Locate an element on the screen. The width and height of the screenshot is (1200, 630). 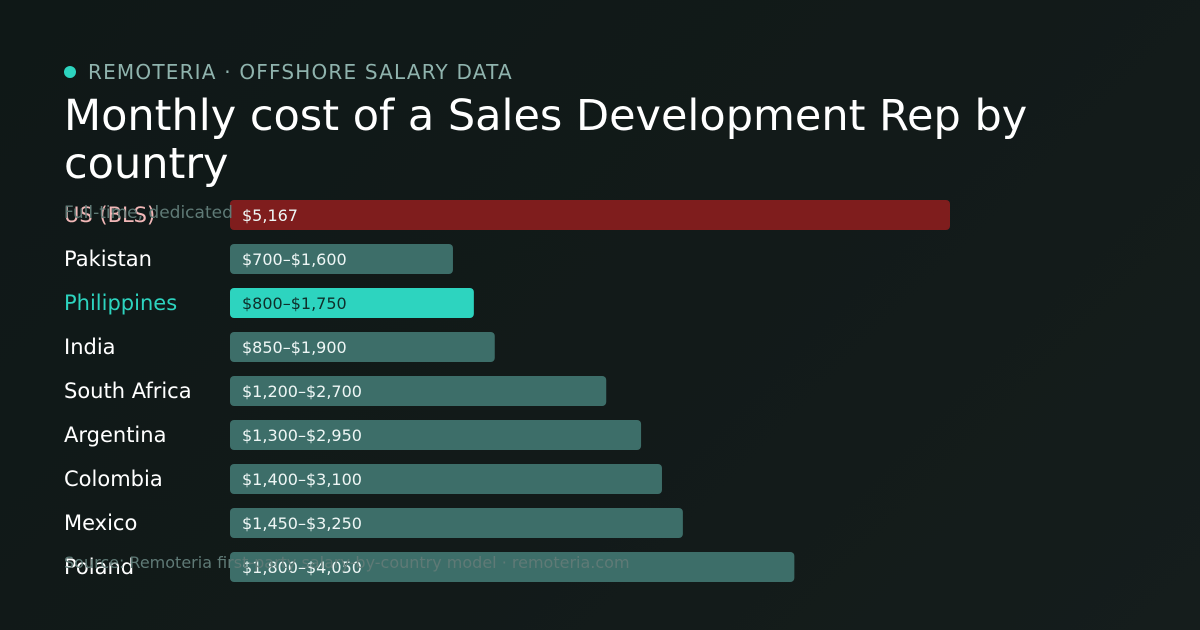
brand-label: REMOTERIA · OFFSHORE SALARY DATA is located at coordinates (300, 72).